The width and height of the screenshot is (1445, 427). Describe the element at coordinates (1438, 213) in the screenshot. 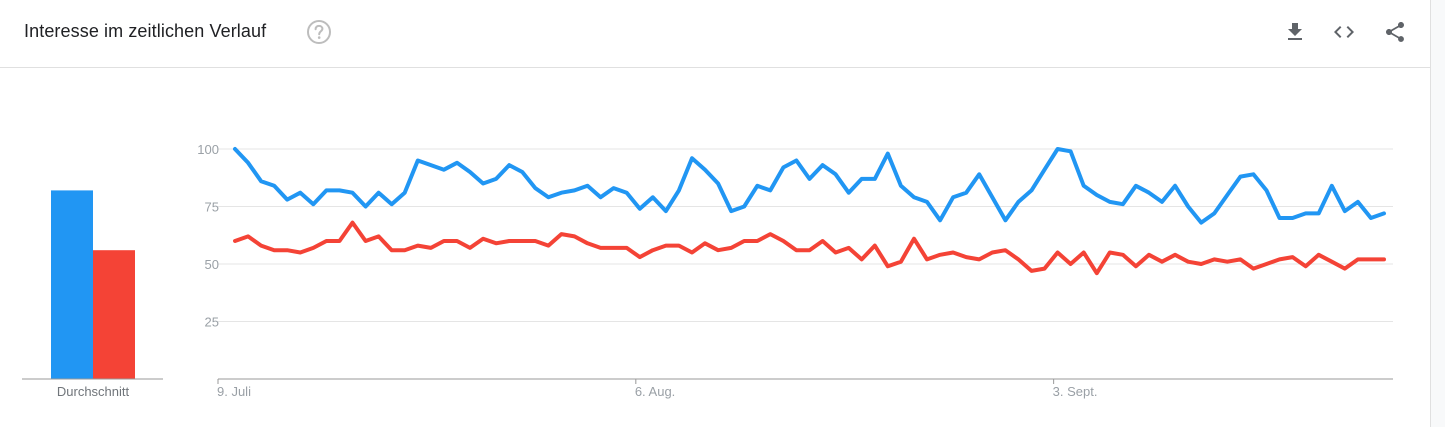

I see `page-edge` at that location.